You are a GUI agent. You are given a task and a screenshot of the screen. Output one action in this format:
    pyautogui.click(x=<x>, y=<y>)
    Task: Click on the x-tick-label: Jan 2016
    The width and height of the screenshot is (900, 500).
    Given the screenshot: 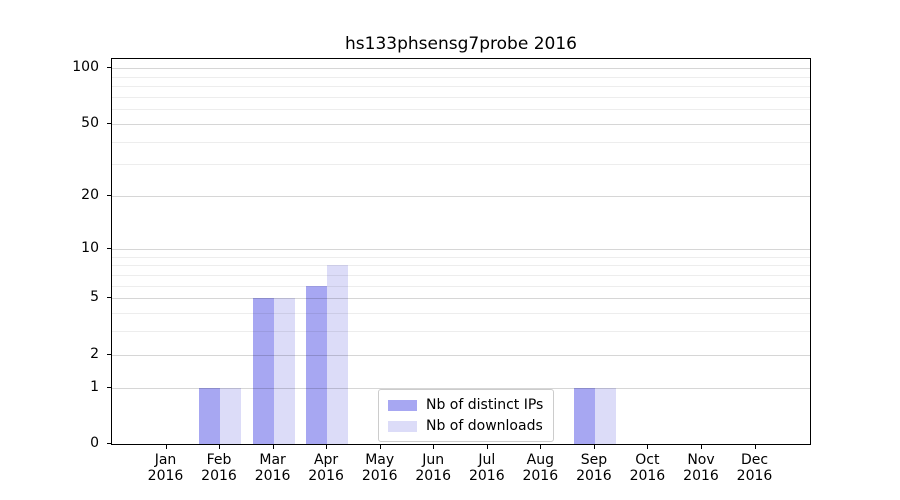 What is the action you would take?
    pyautogui.click(x=165, y=468)
    